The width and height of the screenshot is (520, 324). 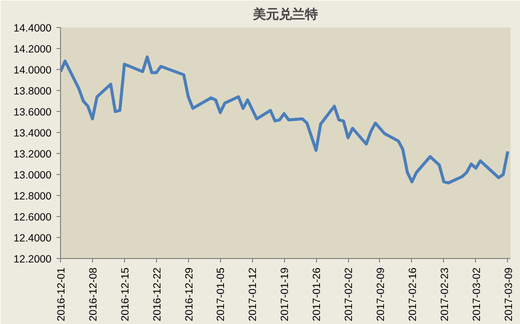 I want to click on x-tick-label: 2017-03-02, so click(x=476, y=294).